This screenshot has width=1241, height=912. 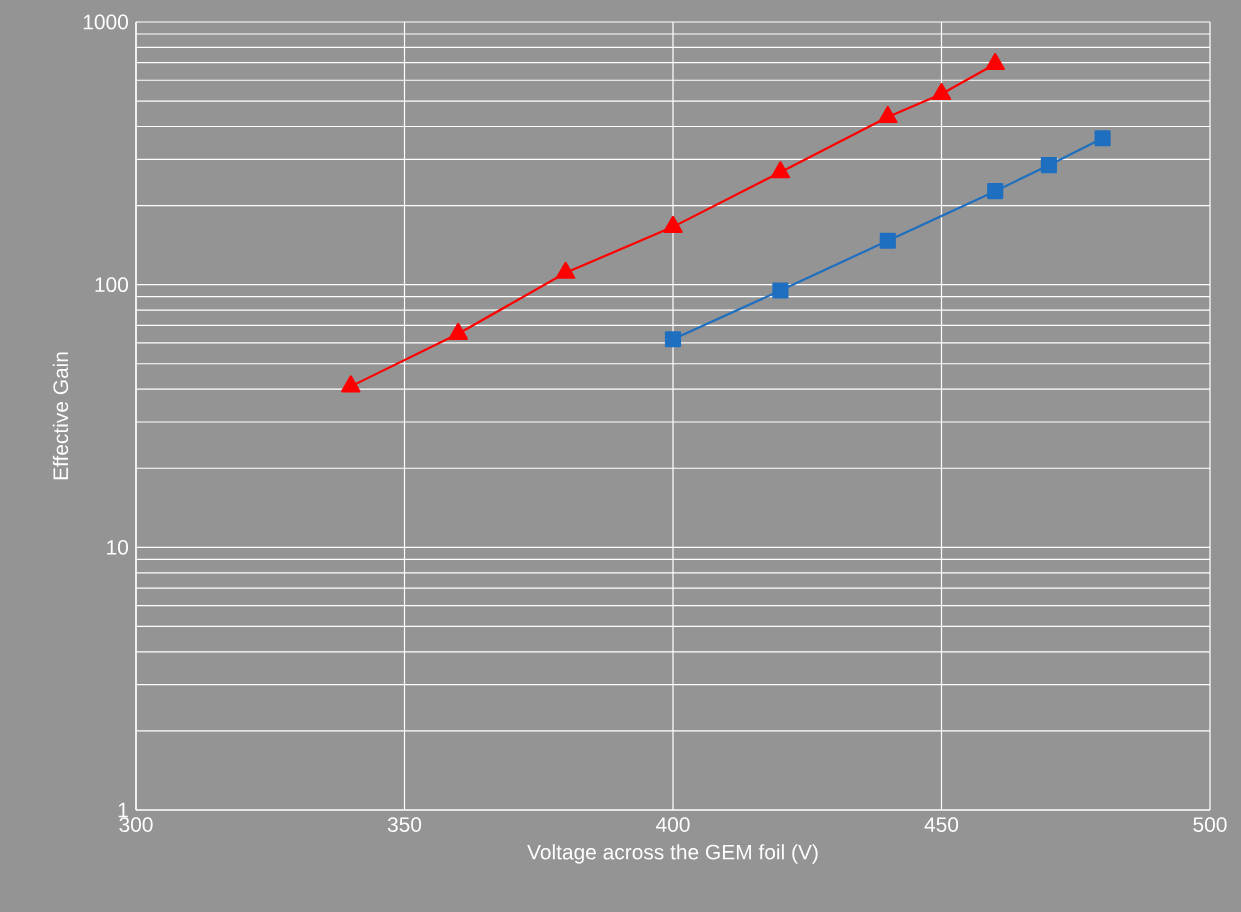 I want to click on y-tick-label: 1000, so click(x=105, y=22).